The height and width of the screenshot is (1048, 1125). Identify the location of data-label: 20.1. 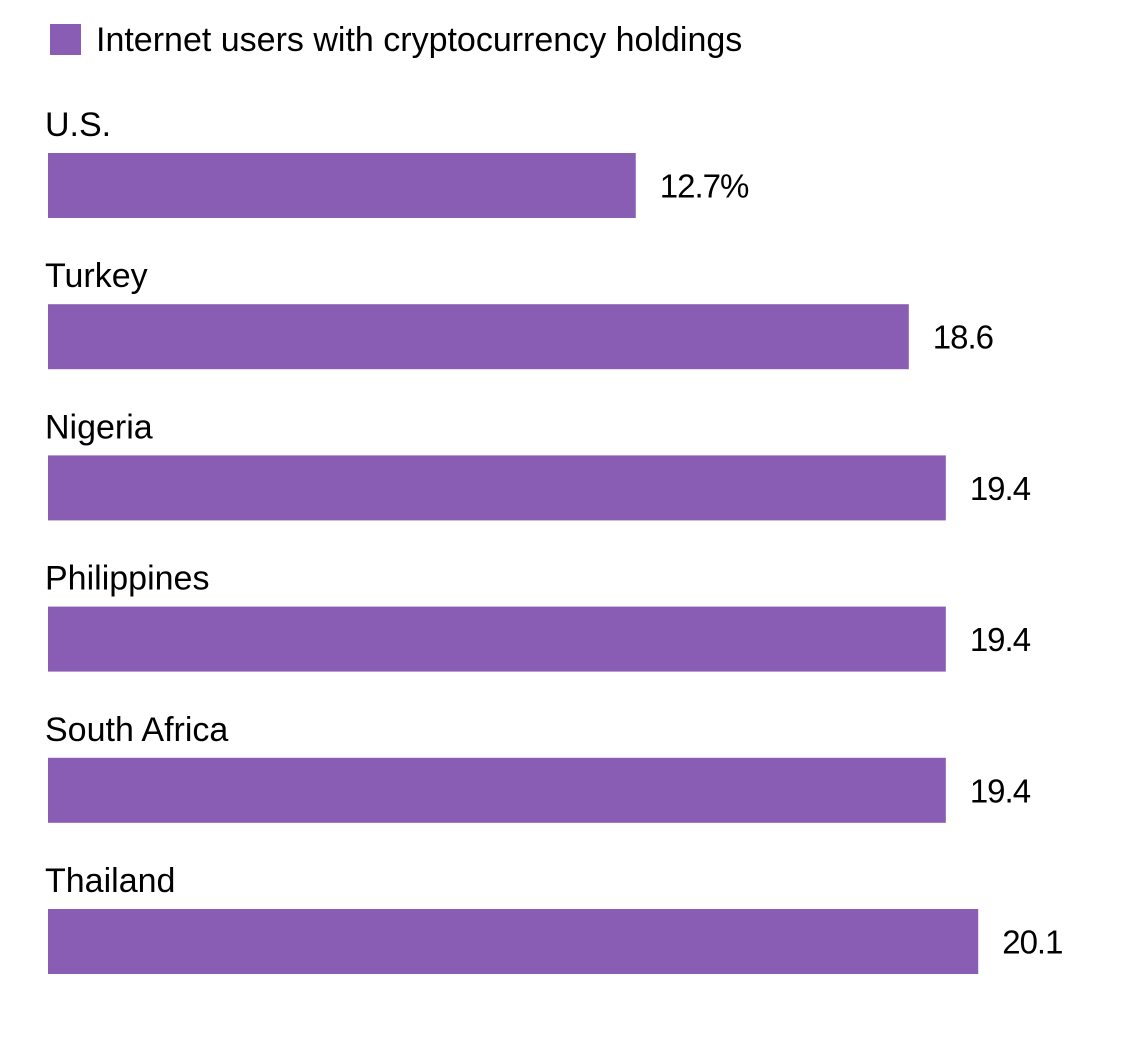
(1032, 942).